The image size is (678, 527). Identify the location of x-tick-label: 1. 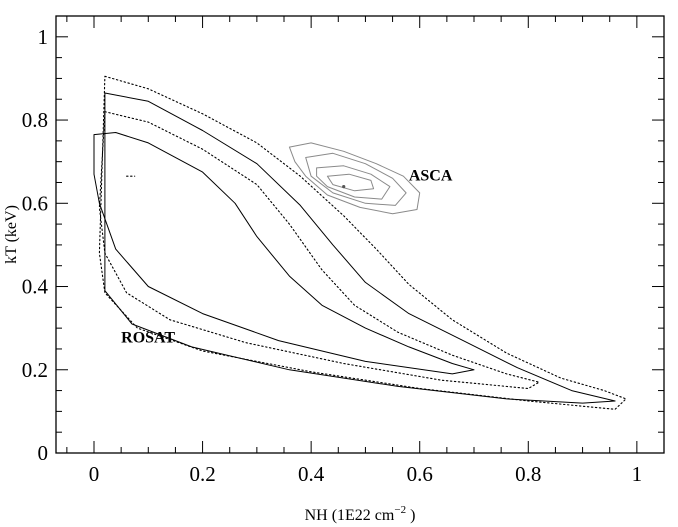
(637, 474).